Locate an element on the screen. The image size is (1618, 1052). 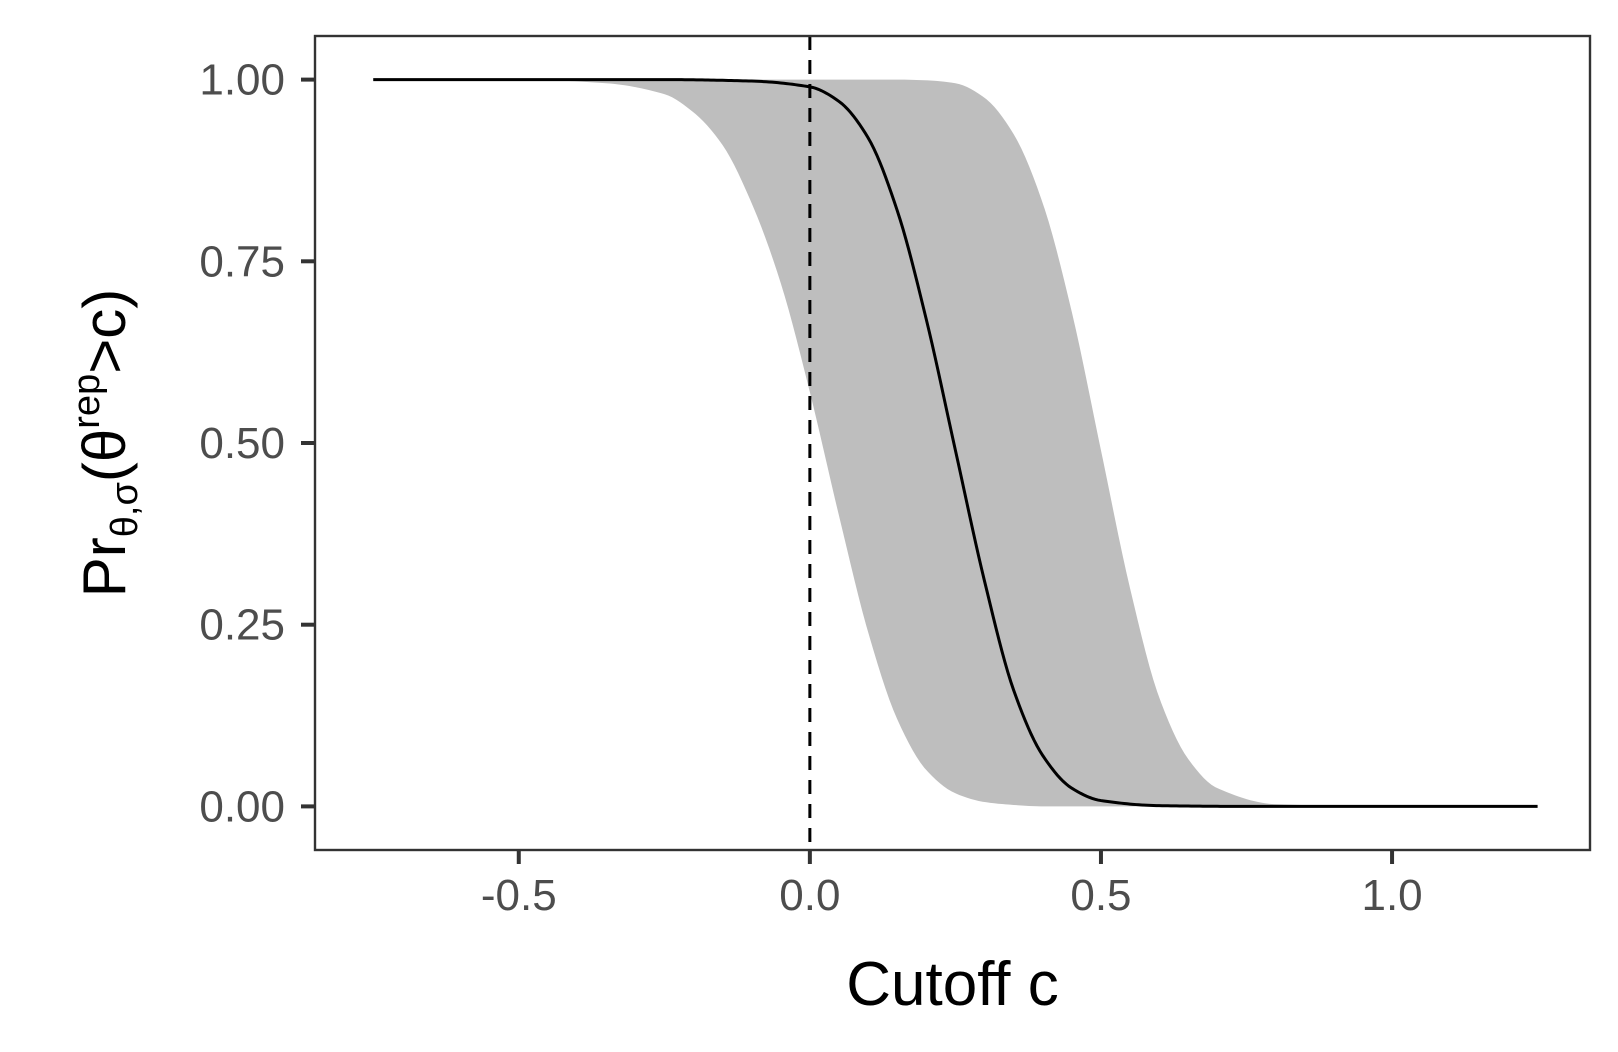
x-tick-label: 0.5 is located at coordinates (1100, 895).